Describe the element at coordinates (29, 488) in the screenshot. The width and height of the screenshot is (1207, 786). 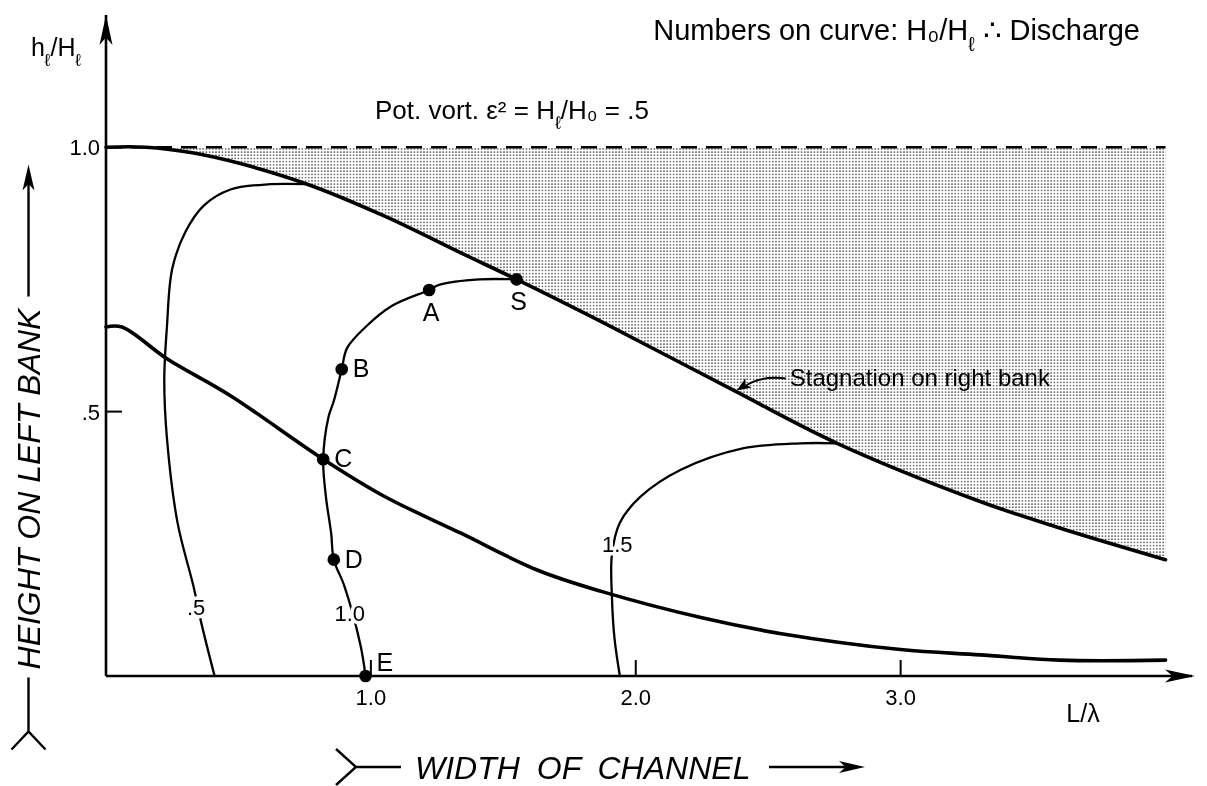
I see `y-axis-title: HEIGHT ON LEFT BANK` at that location.